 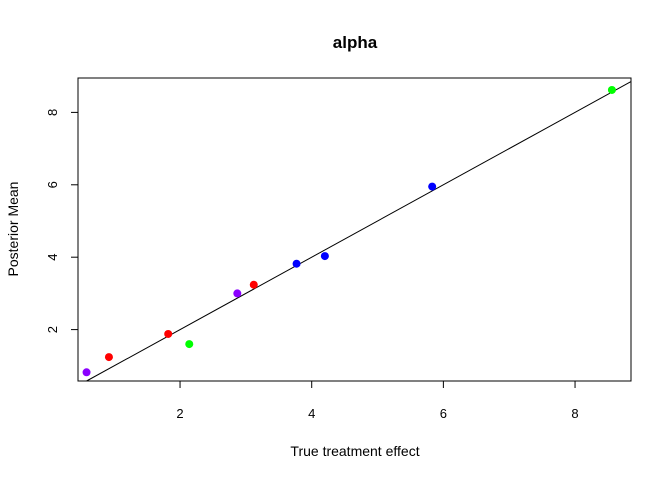 I want to click on x-axis-label: True treatment effect, so click(x=354, y=451).